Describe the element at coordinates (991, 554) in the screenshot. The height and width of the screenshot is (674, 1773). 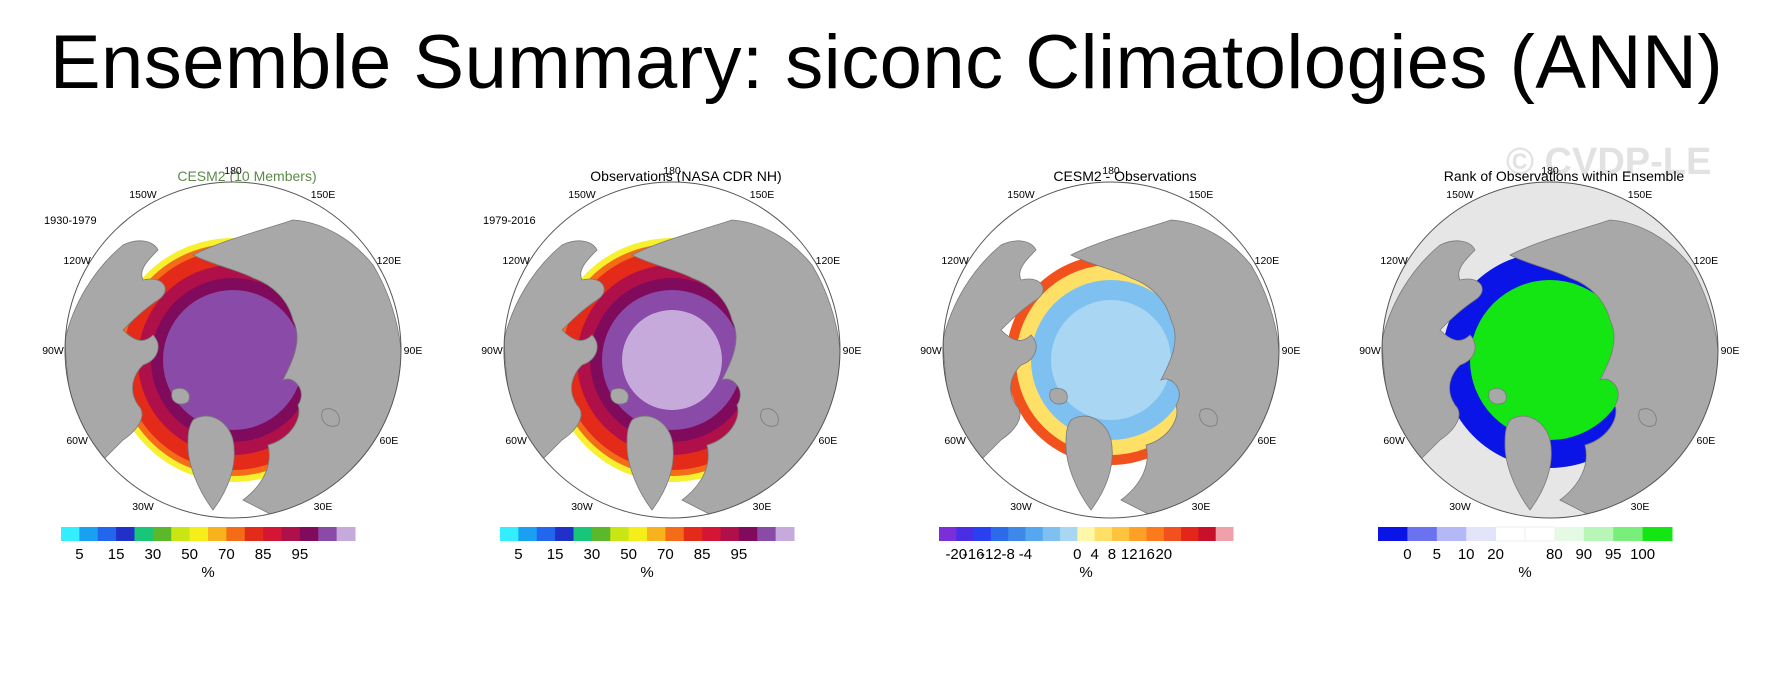
I see `colorbar-tick-label: -12` at that location.